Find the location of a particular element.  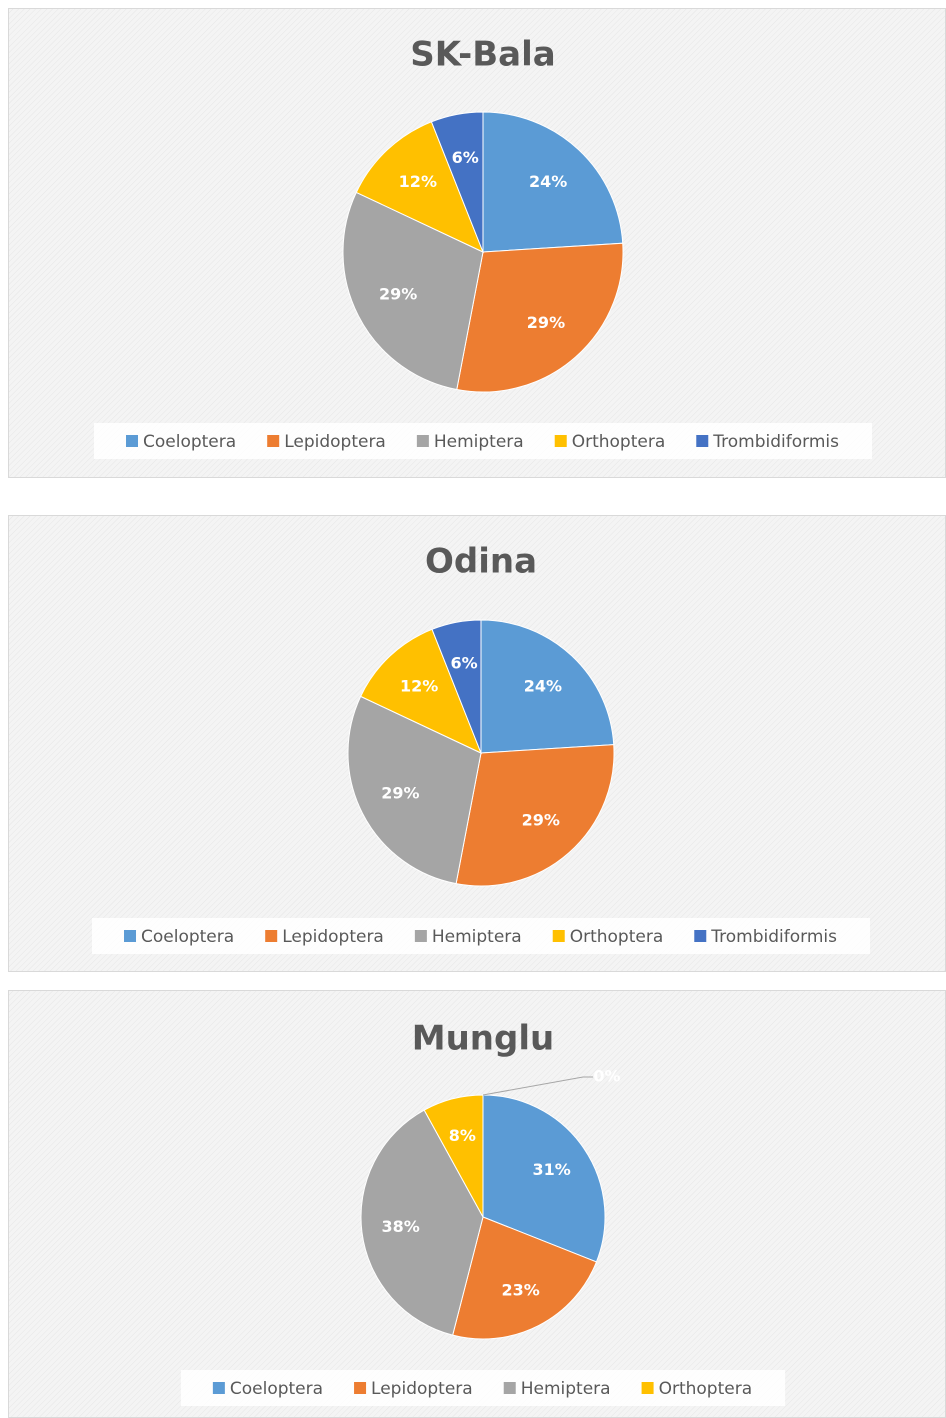

chart-title: Odina is located at coordinates (481, 562).